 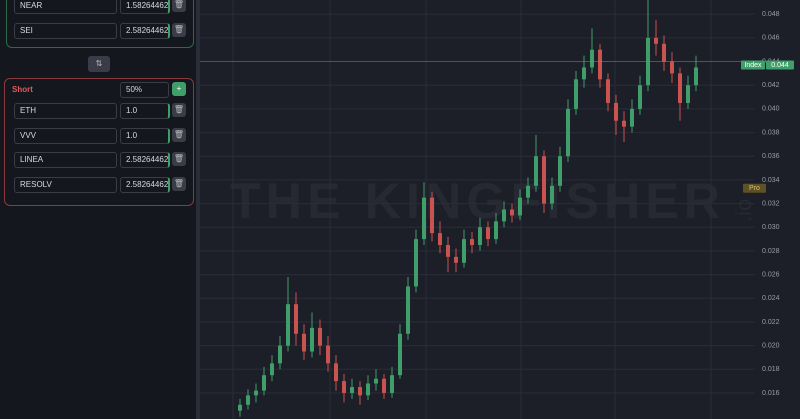 What do you see at coordinates (179, 89) in the screenshot?
I see `add-button: +` at bounding box center [179, 89].